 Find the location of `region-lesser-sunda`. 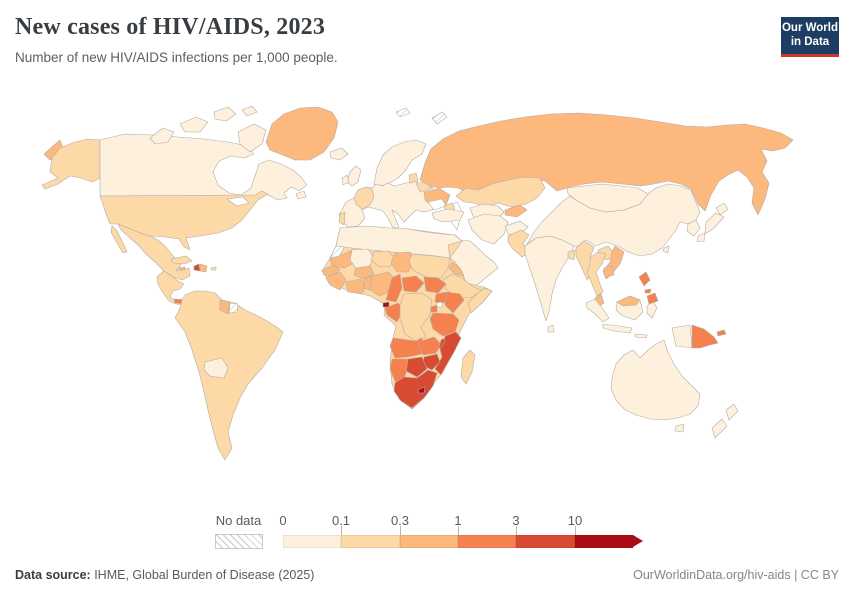

region-lesser-sunda is located at coordinates (641, 336).